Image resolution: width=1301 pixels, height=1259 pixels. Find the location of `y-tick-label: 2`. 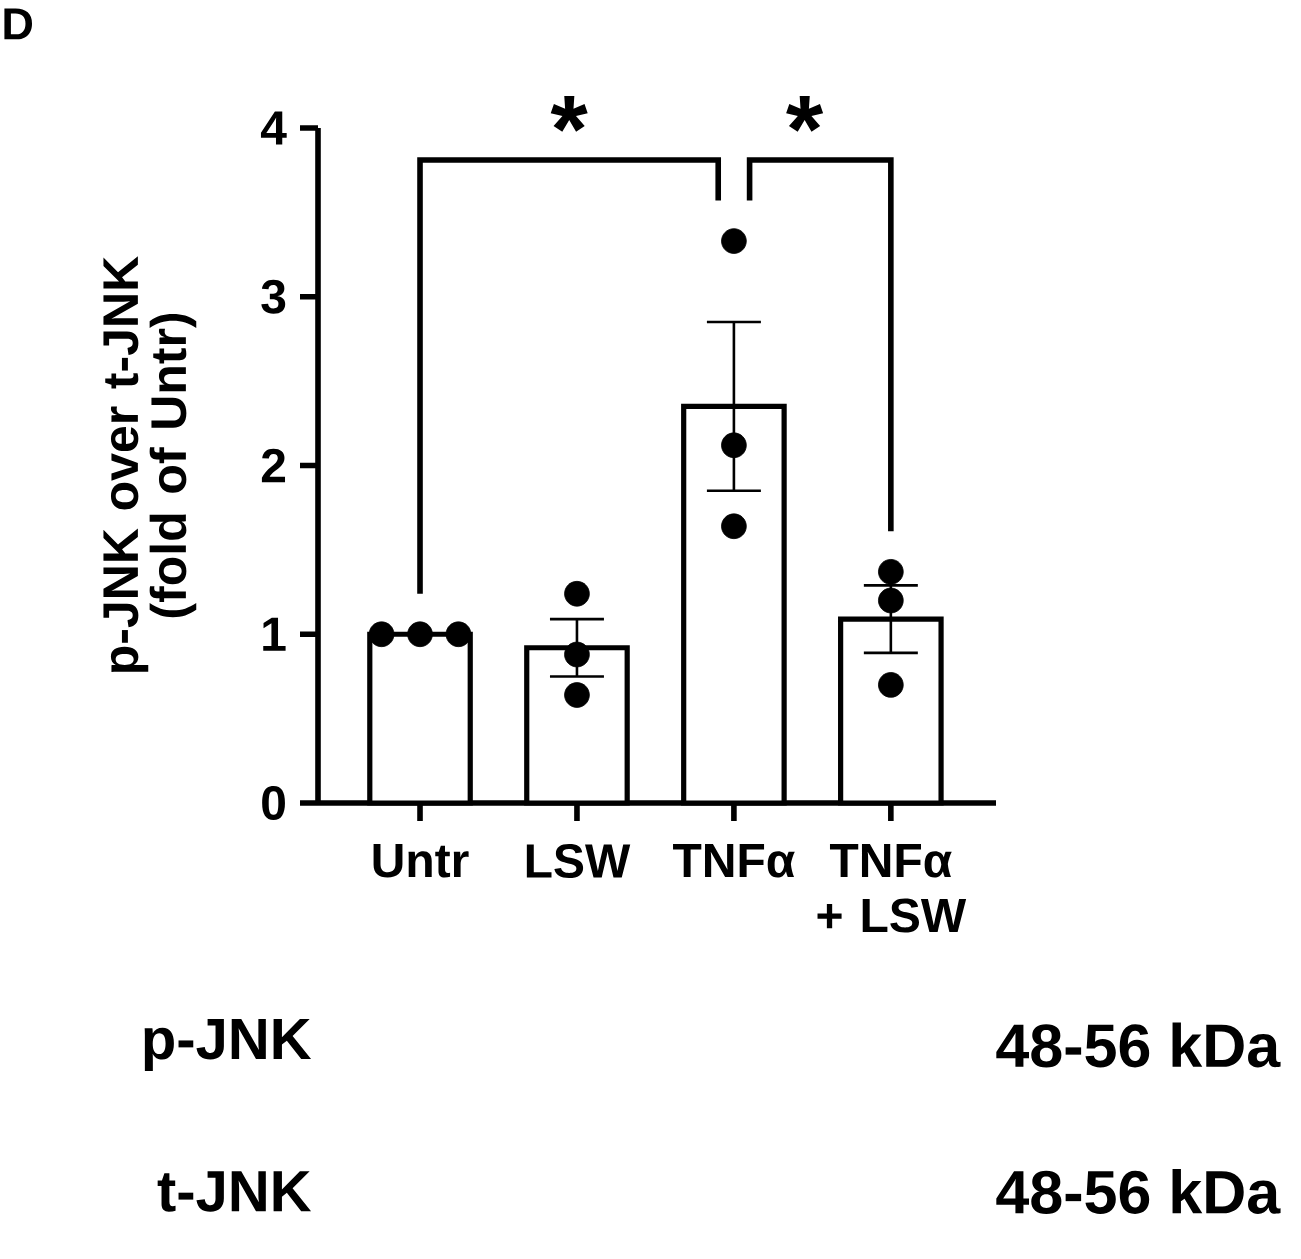

y-tick-label: 2 is located at coordinates (273, 465).